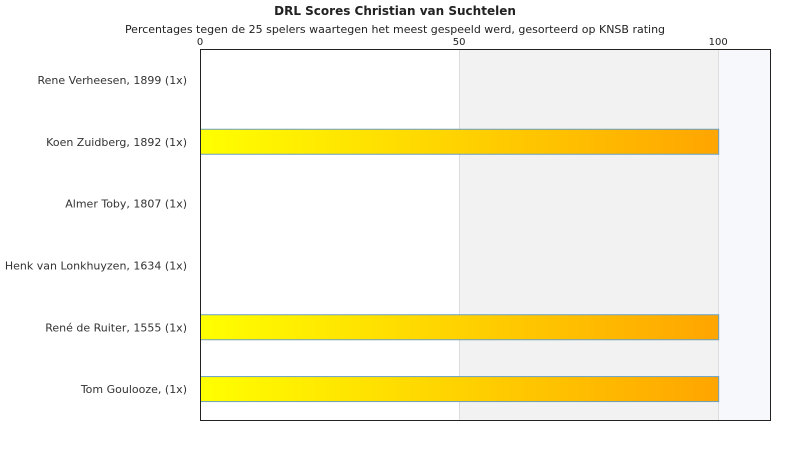 This screenshot has height=450, width=790. I want to click on category-label: René de Ruiter, 1555 (1x), so click(116, 327).